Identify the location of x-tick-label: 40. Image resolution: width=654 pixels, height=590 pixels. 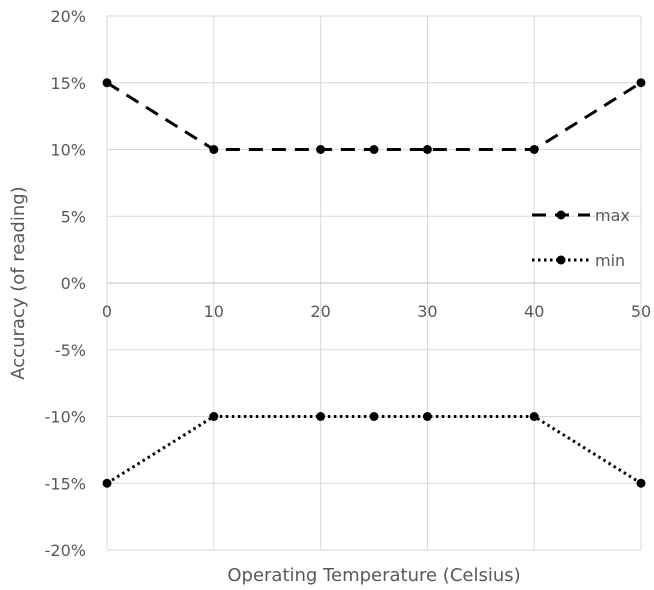
(534, 311).